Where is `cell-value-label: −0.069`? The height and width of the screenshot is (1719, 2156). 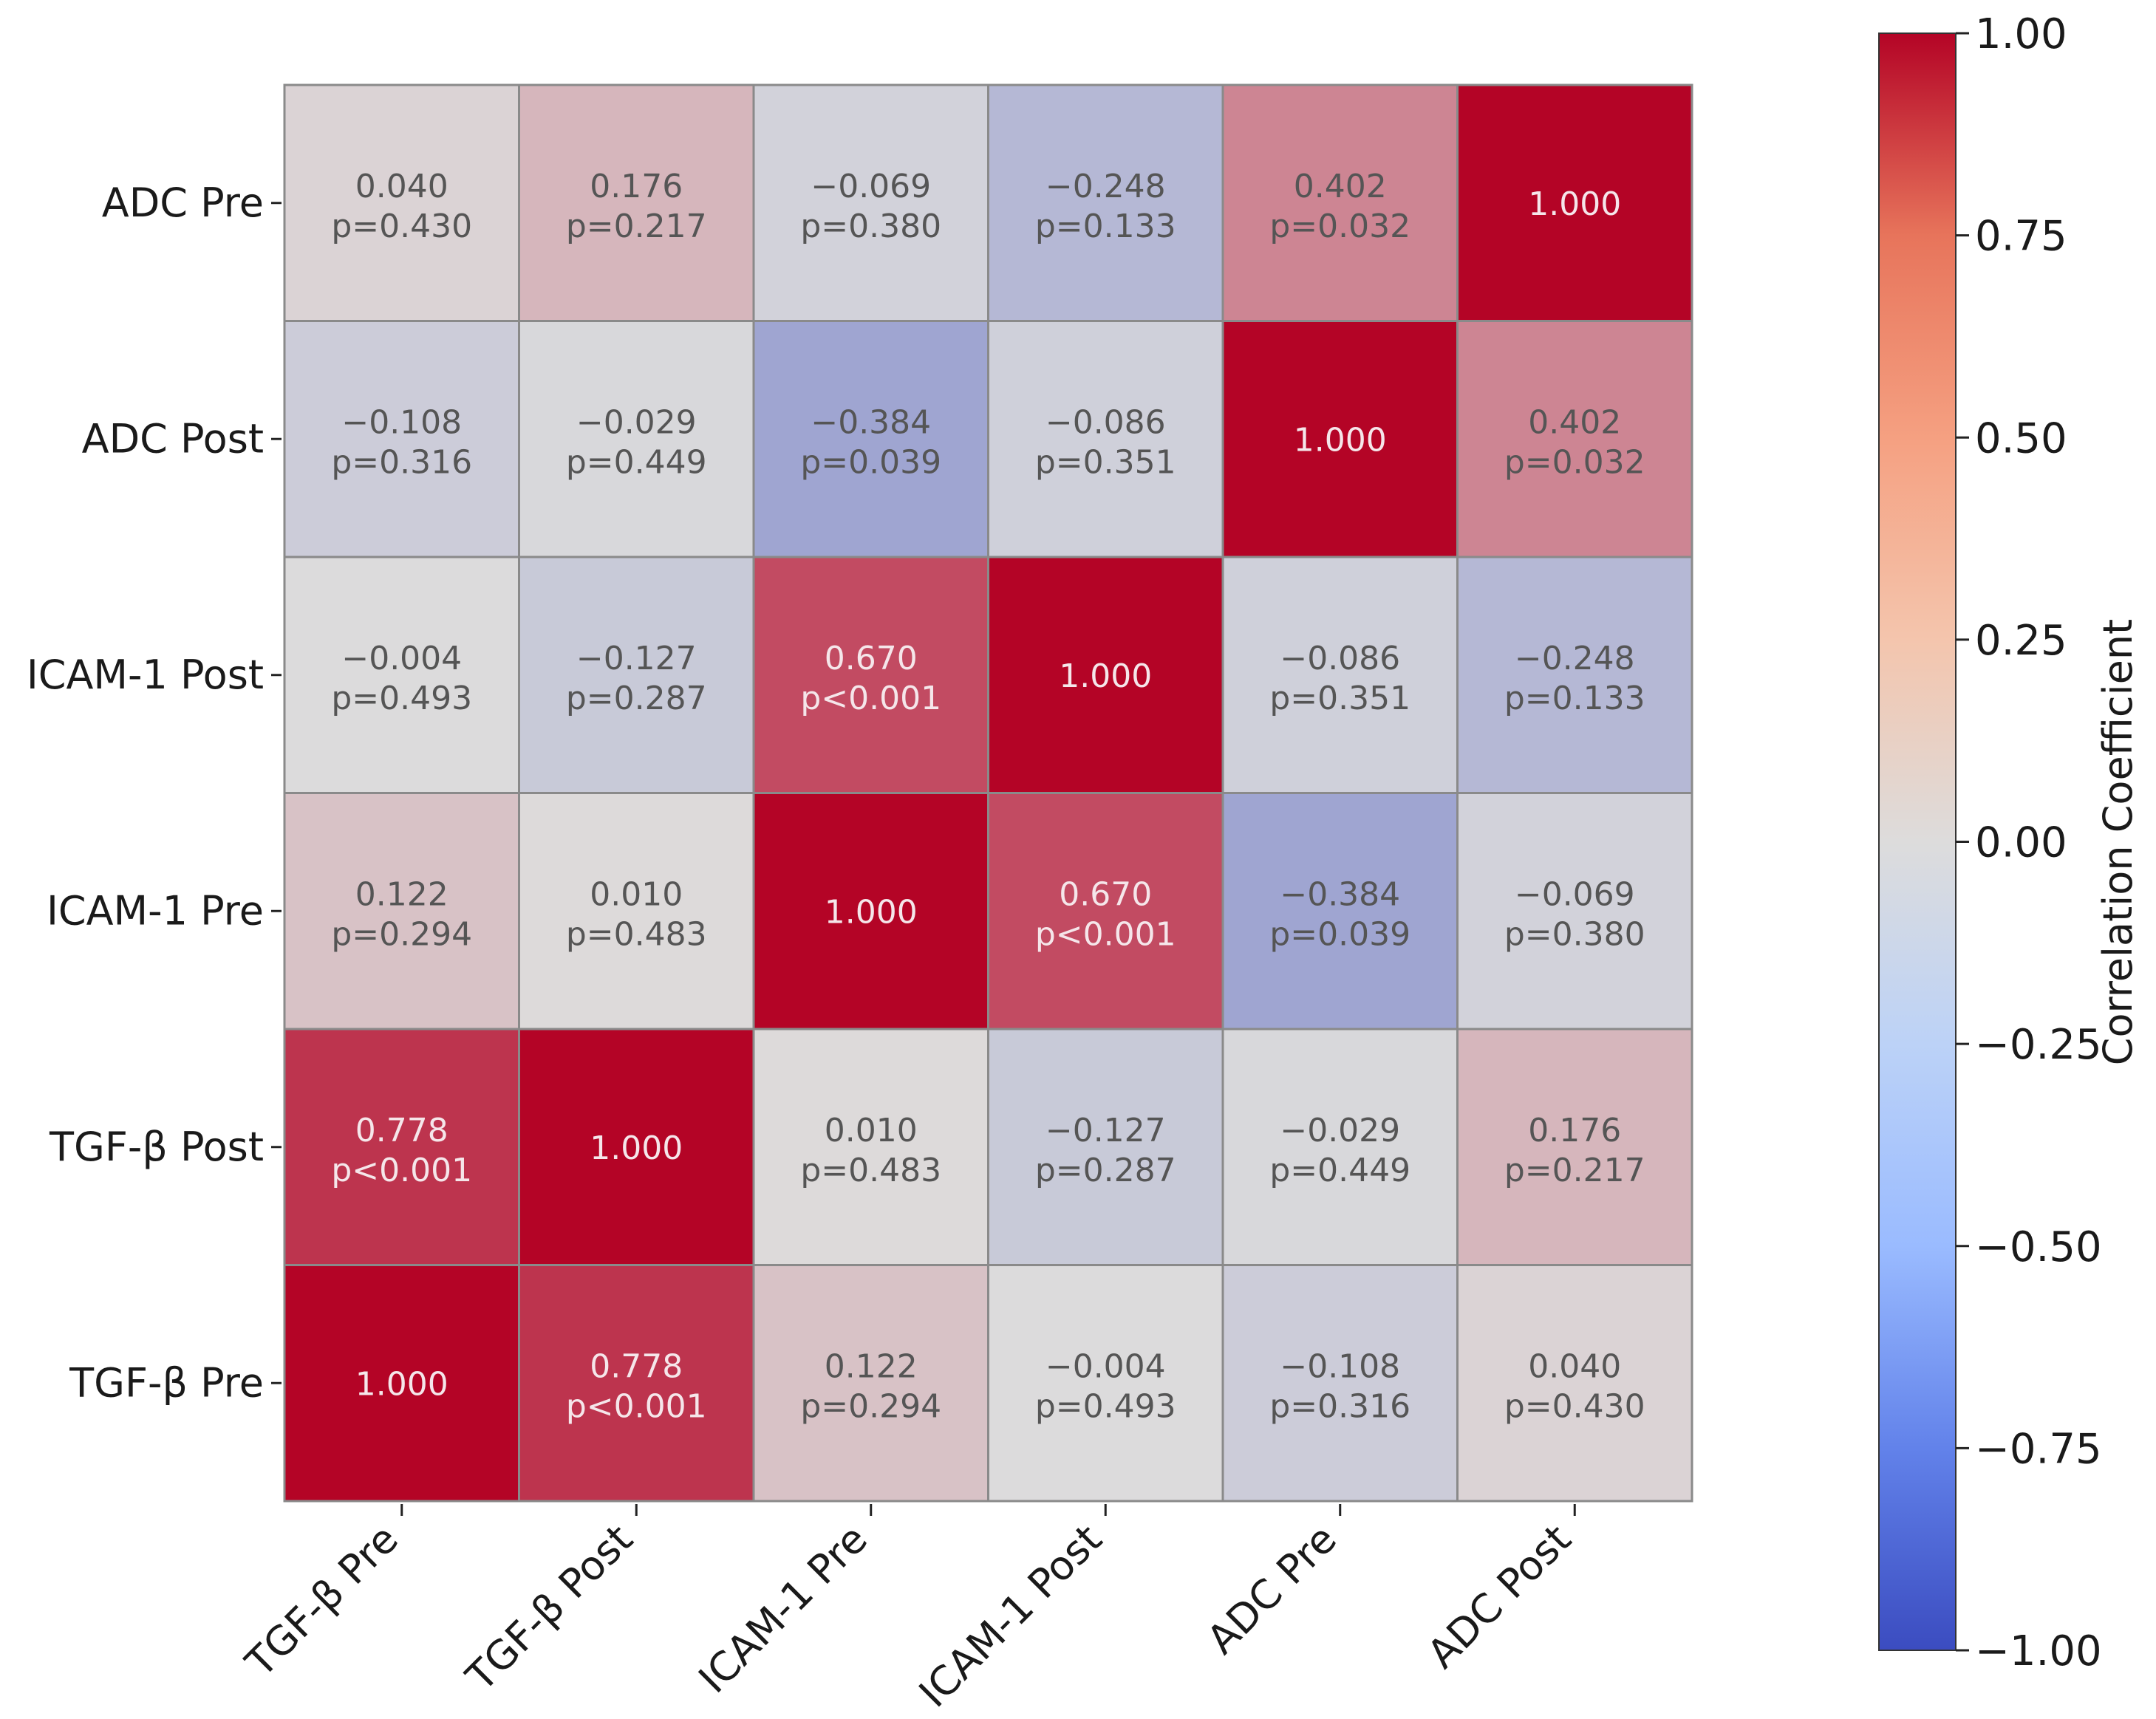 cell-value-label: −0.069 is located at coordinates (1575, 894).